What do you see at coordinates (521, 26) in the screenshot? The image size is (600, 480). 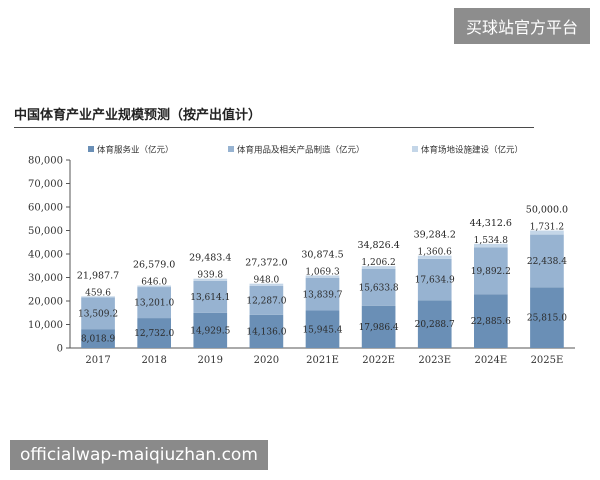 I see `top-watermark: 买球站官方平台` at bounding box center [521, 26].